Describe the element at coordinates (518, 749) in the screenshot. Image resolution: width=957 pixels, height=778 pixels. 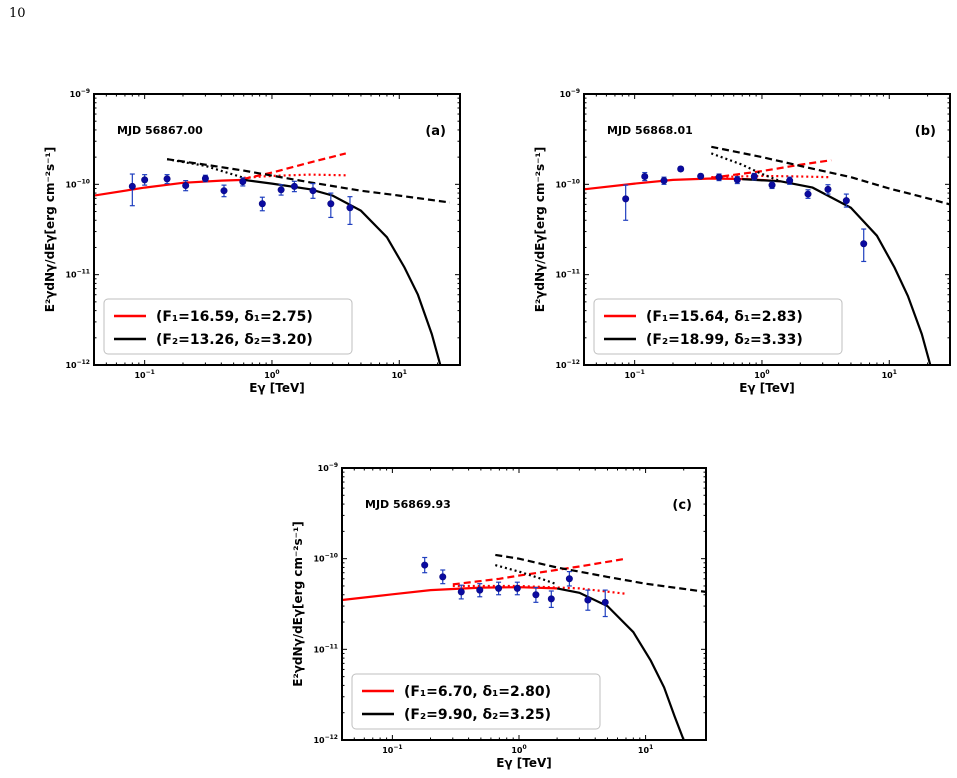
I see `x-tick-label: 10⁰` at that location.